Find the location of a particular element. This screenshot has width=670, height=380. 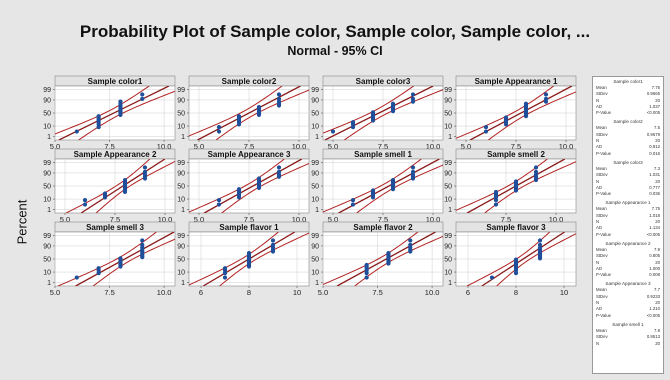

legend-stat-value: 0.008 is located at coordinates (654, 275).